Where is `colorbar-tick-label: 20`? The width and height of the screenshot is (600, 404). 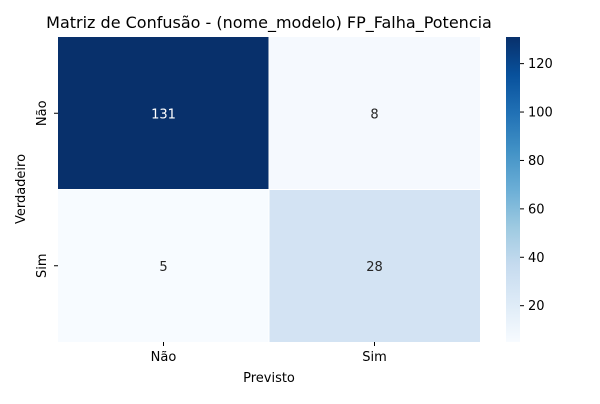 colorbar-tick-label: 20 is located at coordinates (536, 306).